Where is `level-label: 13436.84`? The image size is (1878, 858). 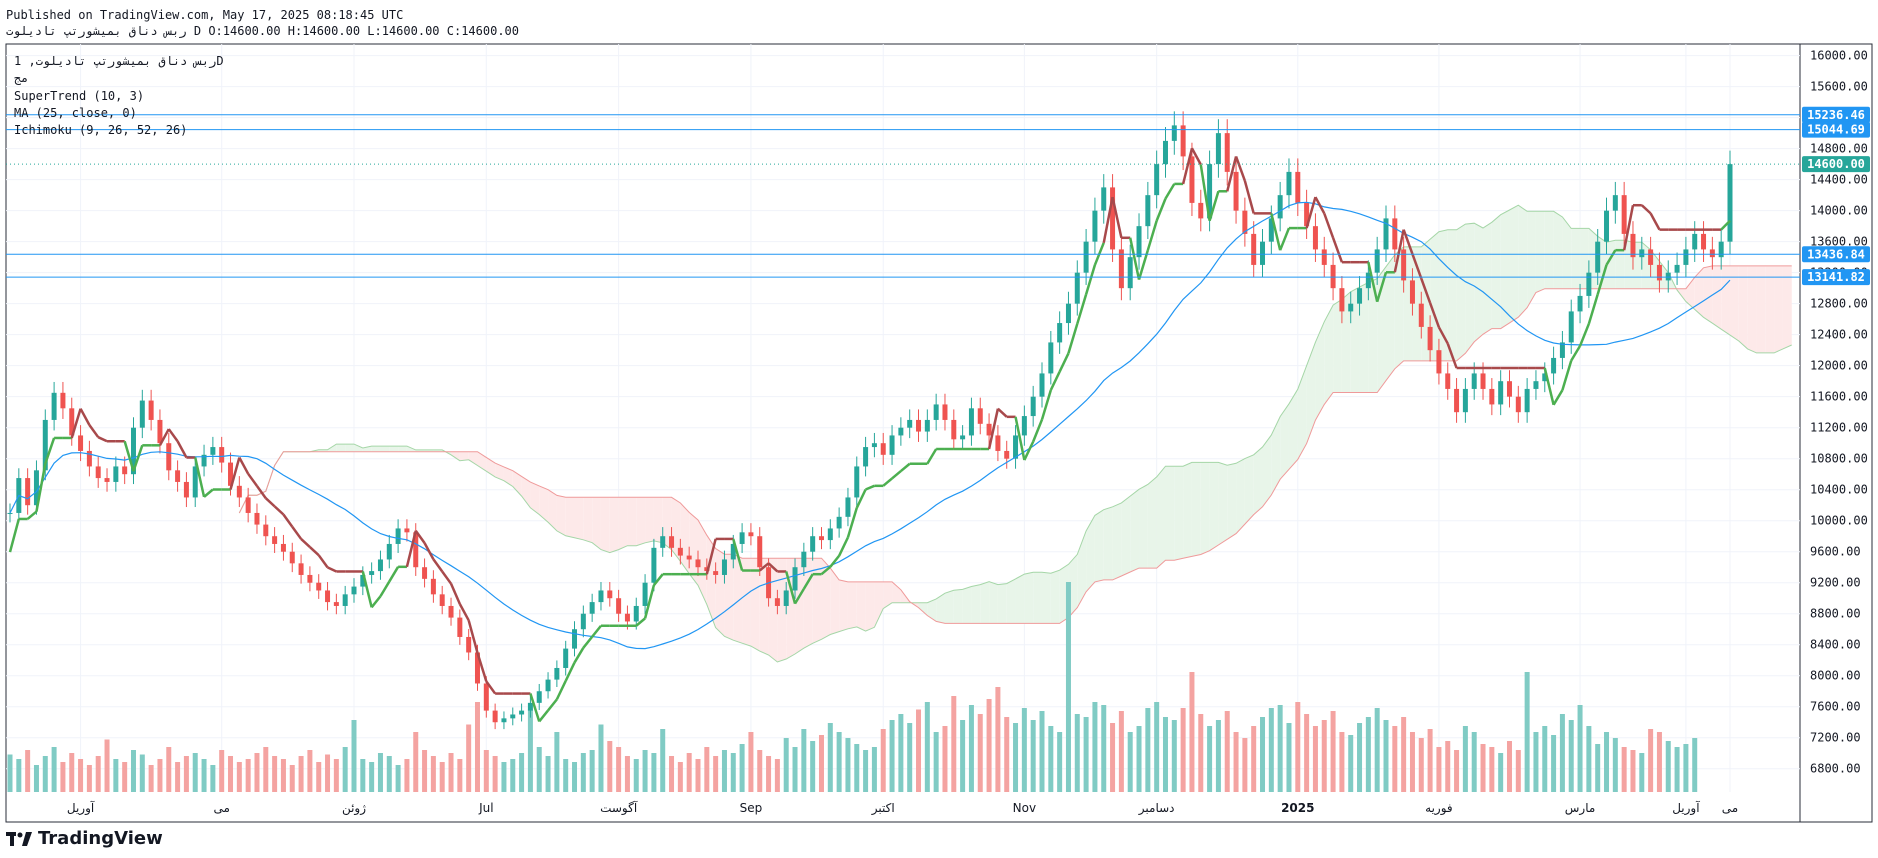 level-label: 13436.84 is located at coordinates (1836, 254).